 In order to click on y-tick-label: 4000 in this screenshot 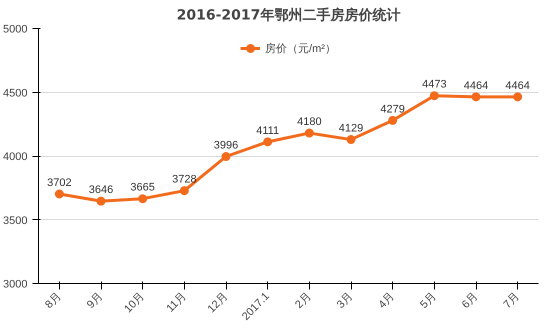, I will do `click(15, 157)`.